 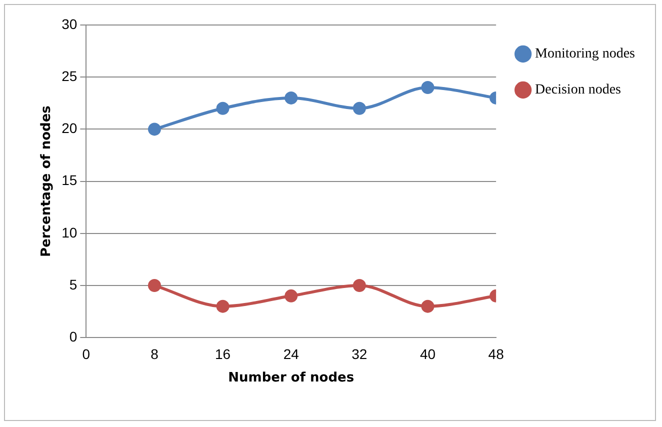 I want to click on x-tick-label: 24, so click(x=291, y=354).